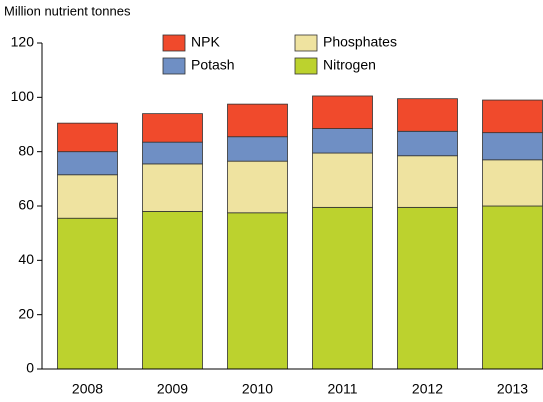 The image size is (543, 402). What do you see at coordinates (26, 313) in the screenshot?
I see `y-tick-label: 20` at bounding box center [26, 313].